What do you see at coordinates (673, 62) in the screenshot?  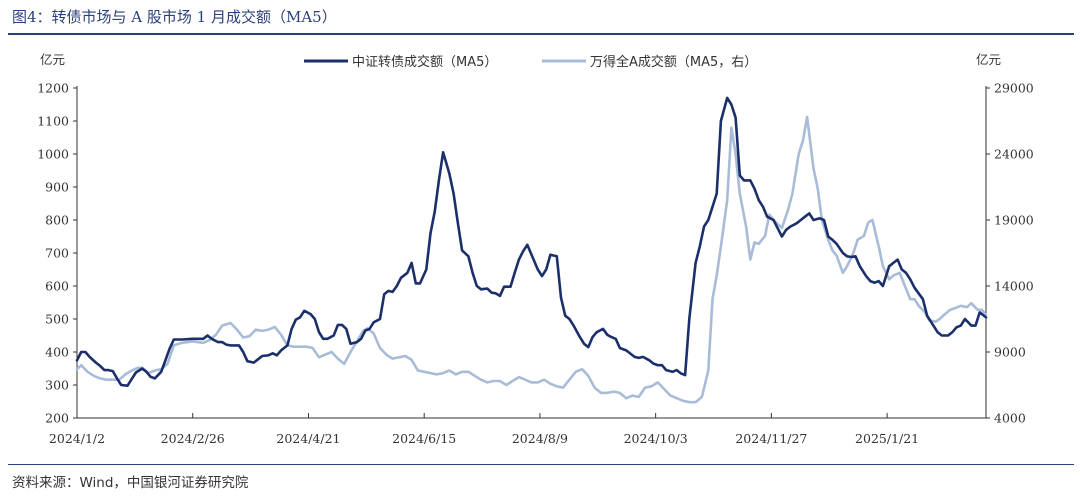 I see `legend-label-secondary: 万得全A成交额（MA5，右）` at bounding box center [673, 62].